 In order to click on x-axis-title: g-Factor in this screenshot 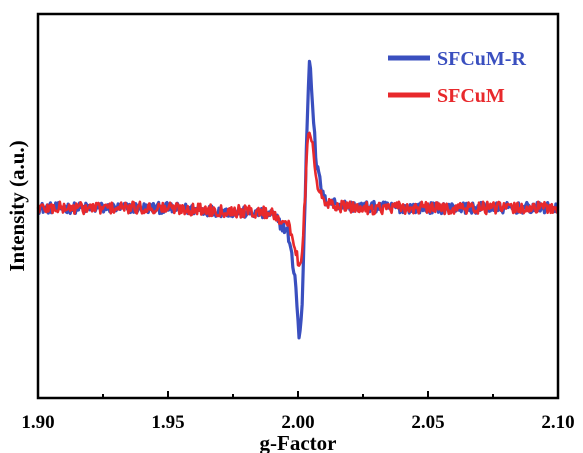, I will do `click(298, 442)`.